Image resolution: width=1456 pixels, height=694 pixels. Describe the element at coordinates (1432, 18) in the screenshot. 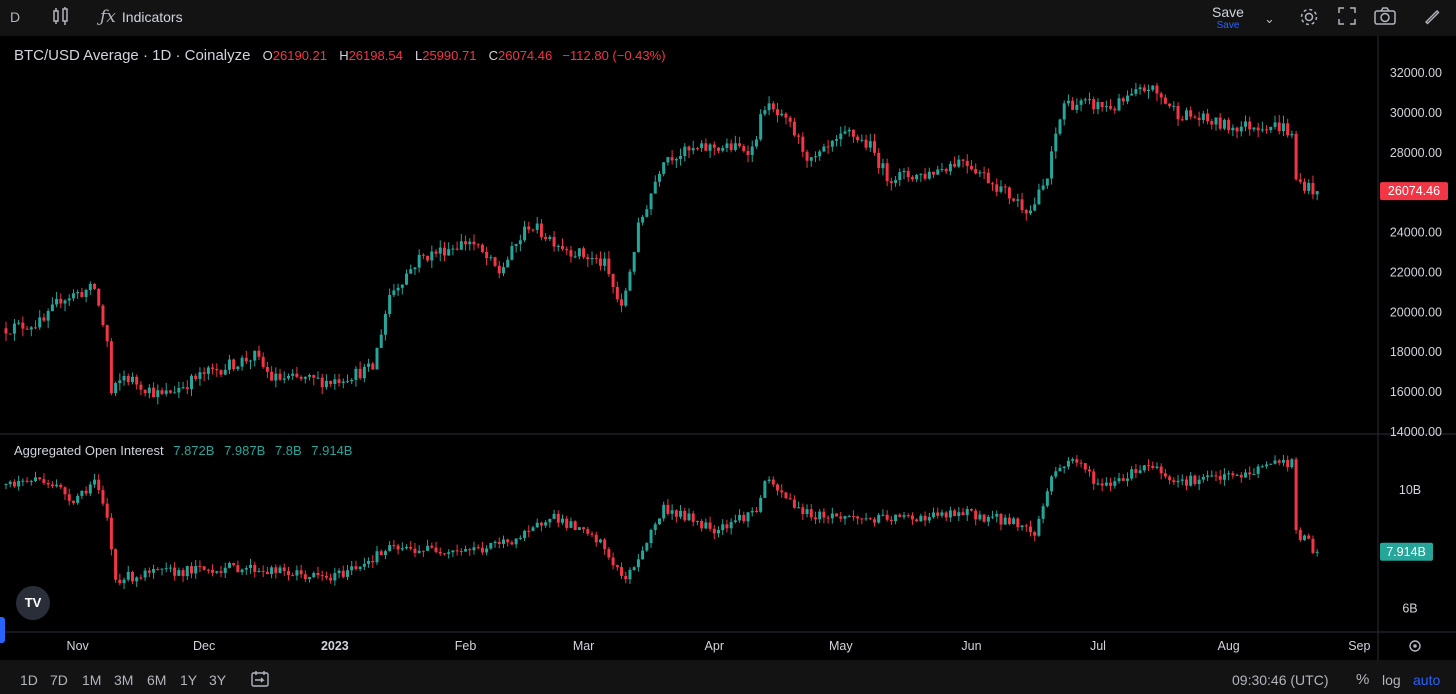

I see `draw-pencil-icon` at that location.